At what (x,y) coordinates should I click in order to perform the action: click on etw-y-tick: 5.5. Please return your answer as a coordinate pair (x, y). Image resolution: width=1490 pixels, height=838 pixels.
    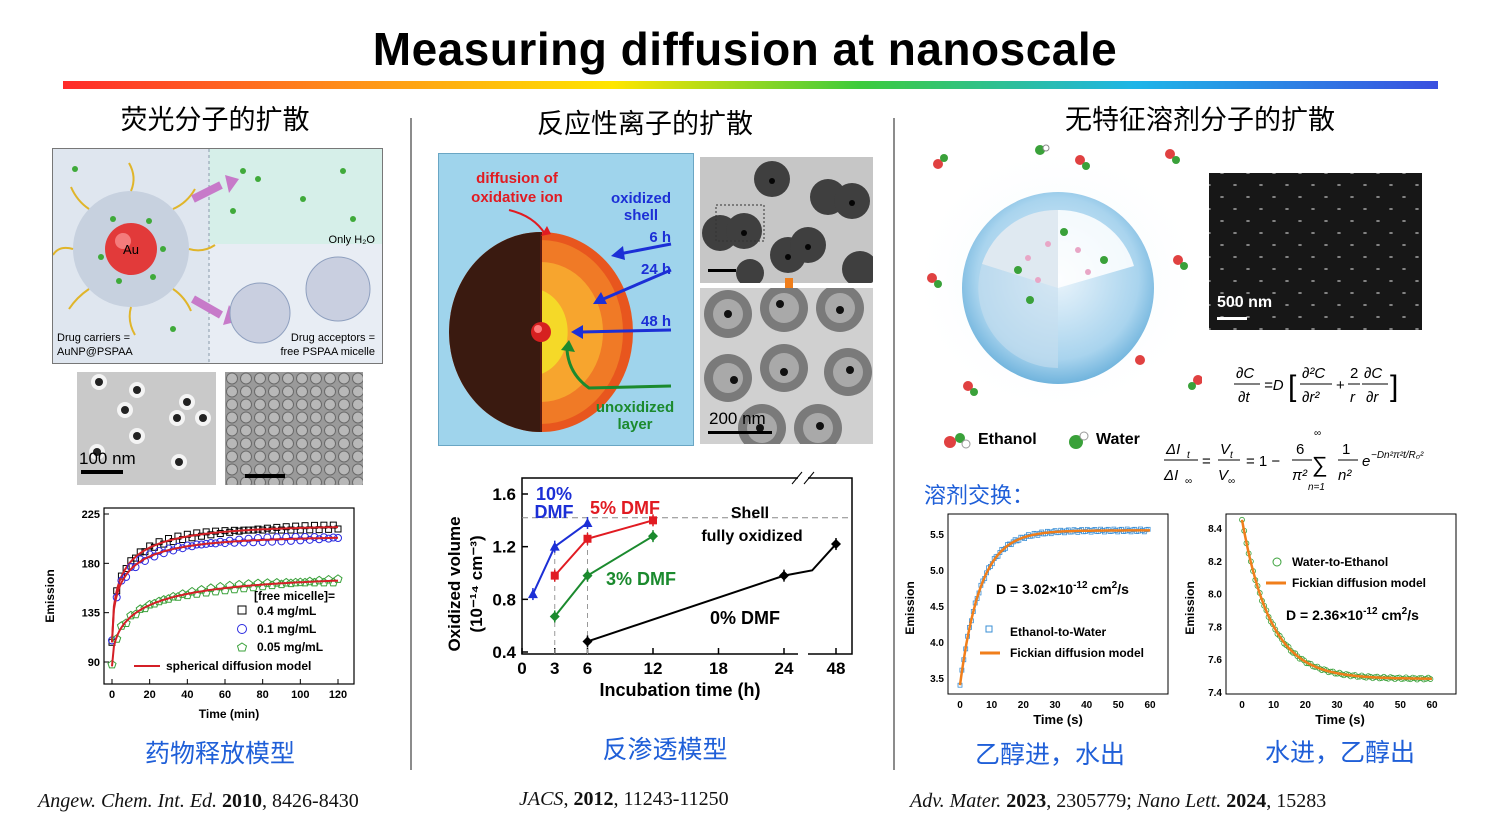
    Looking at the image, I should click on (937, 535).